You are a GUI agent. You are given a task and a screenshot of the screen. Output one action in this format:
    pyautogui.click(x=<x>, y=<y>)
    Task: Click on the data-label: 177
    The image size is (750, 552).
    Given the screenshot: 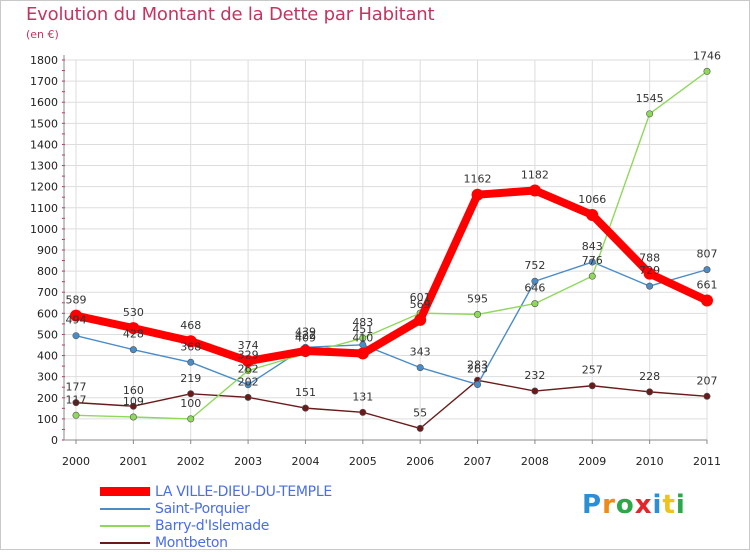 What is the action you would take?
    pyautogui.click(x=76, y=387)
    